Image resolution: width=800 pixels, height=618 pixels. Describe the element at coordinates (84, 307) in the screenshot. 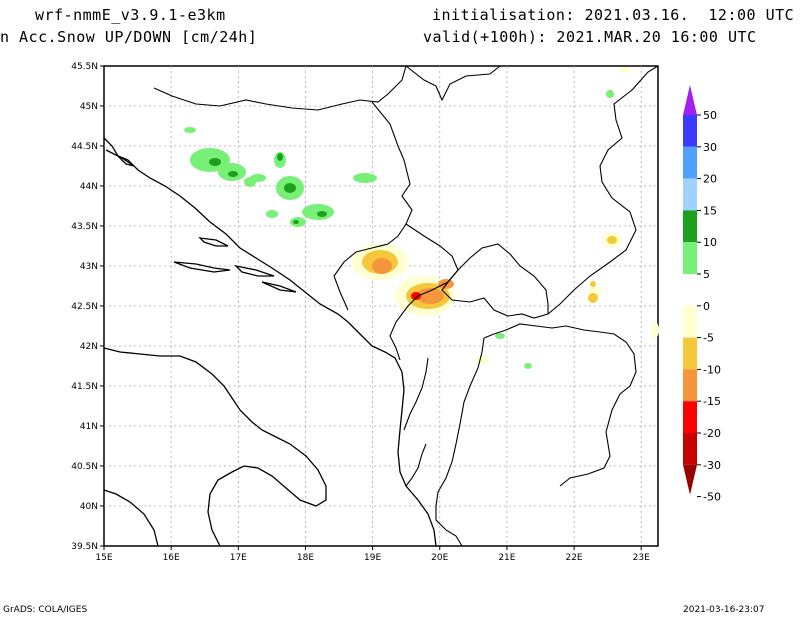

I see `lat-tick-label: 42.5N` at that location.